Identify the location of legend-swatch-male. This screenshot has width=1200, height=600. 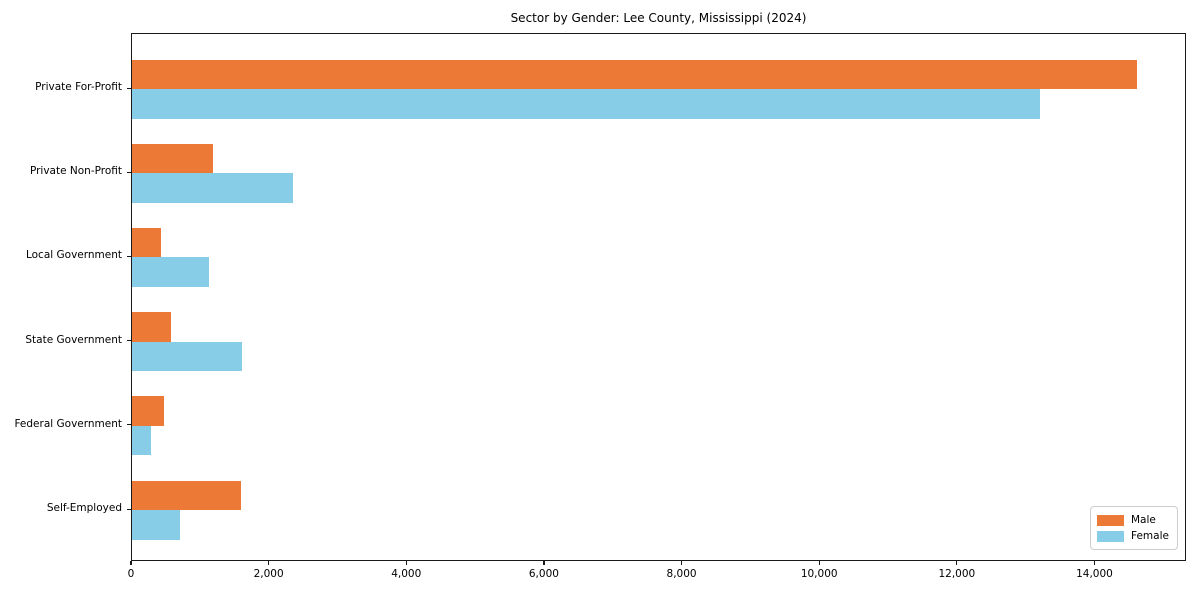
(1110, 520).